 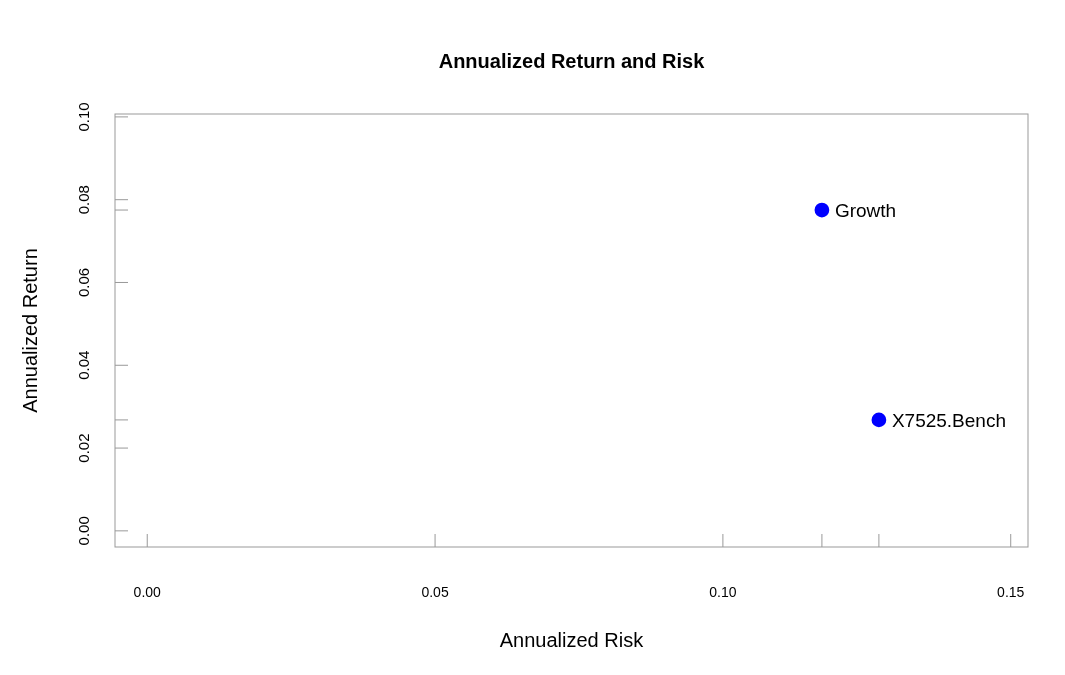 I want to click on y-tick-label: 0.00, so click(x=83, y=531).